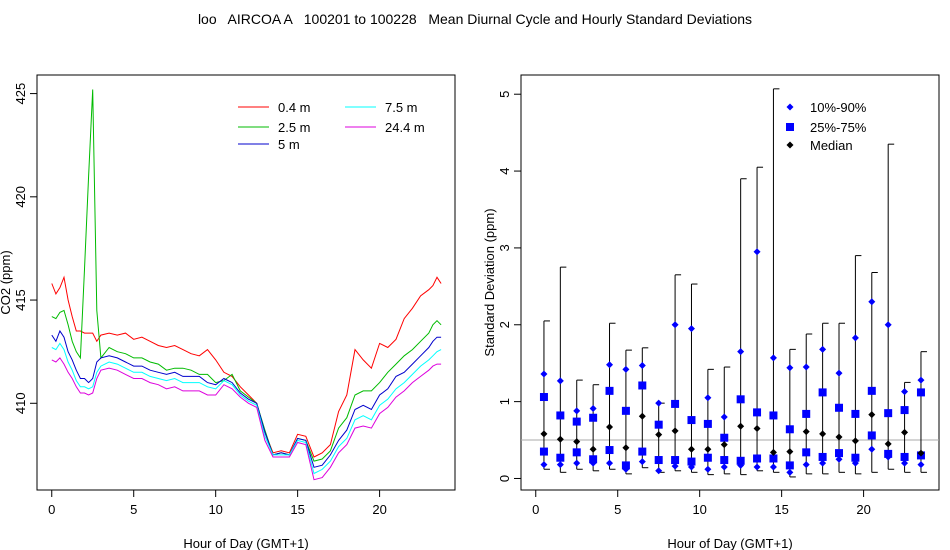 Image resolution: width=950 pixels, height=550 pixels. Describe the element at coordinates (51, 509) in the screenshot. I see `x-tick-label: 0` at that location.